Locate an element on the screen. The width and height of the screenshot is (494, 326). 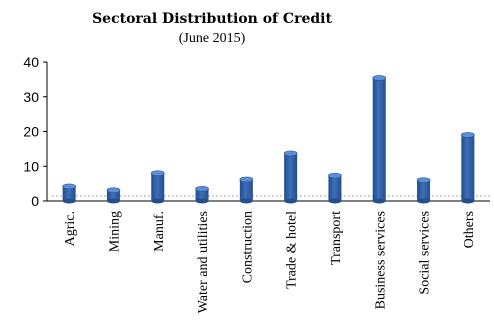
category-label: Others is located at coordinates (469, 229).